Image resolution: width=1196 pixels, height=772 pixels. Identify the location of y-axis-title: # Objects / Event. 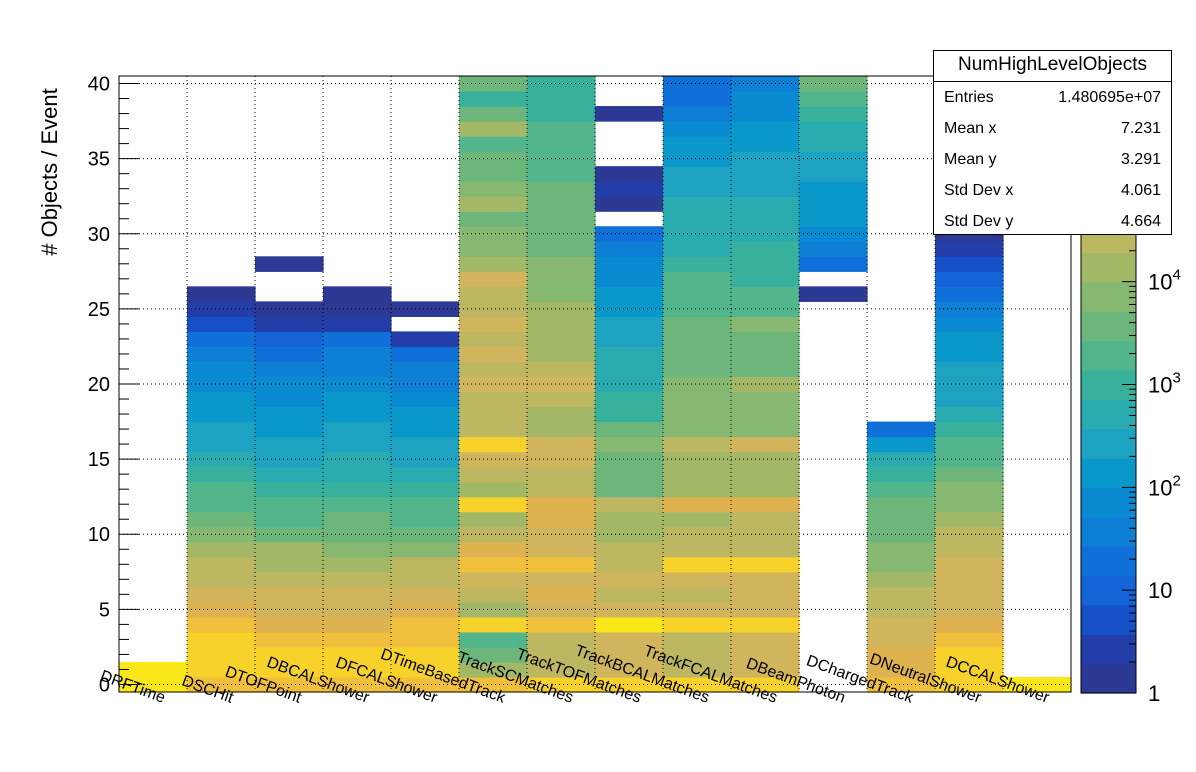
(49, 172).